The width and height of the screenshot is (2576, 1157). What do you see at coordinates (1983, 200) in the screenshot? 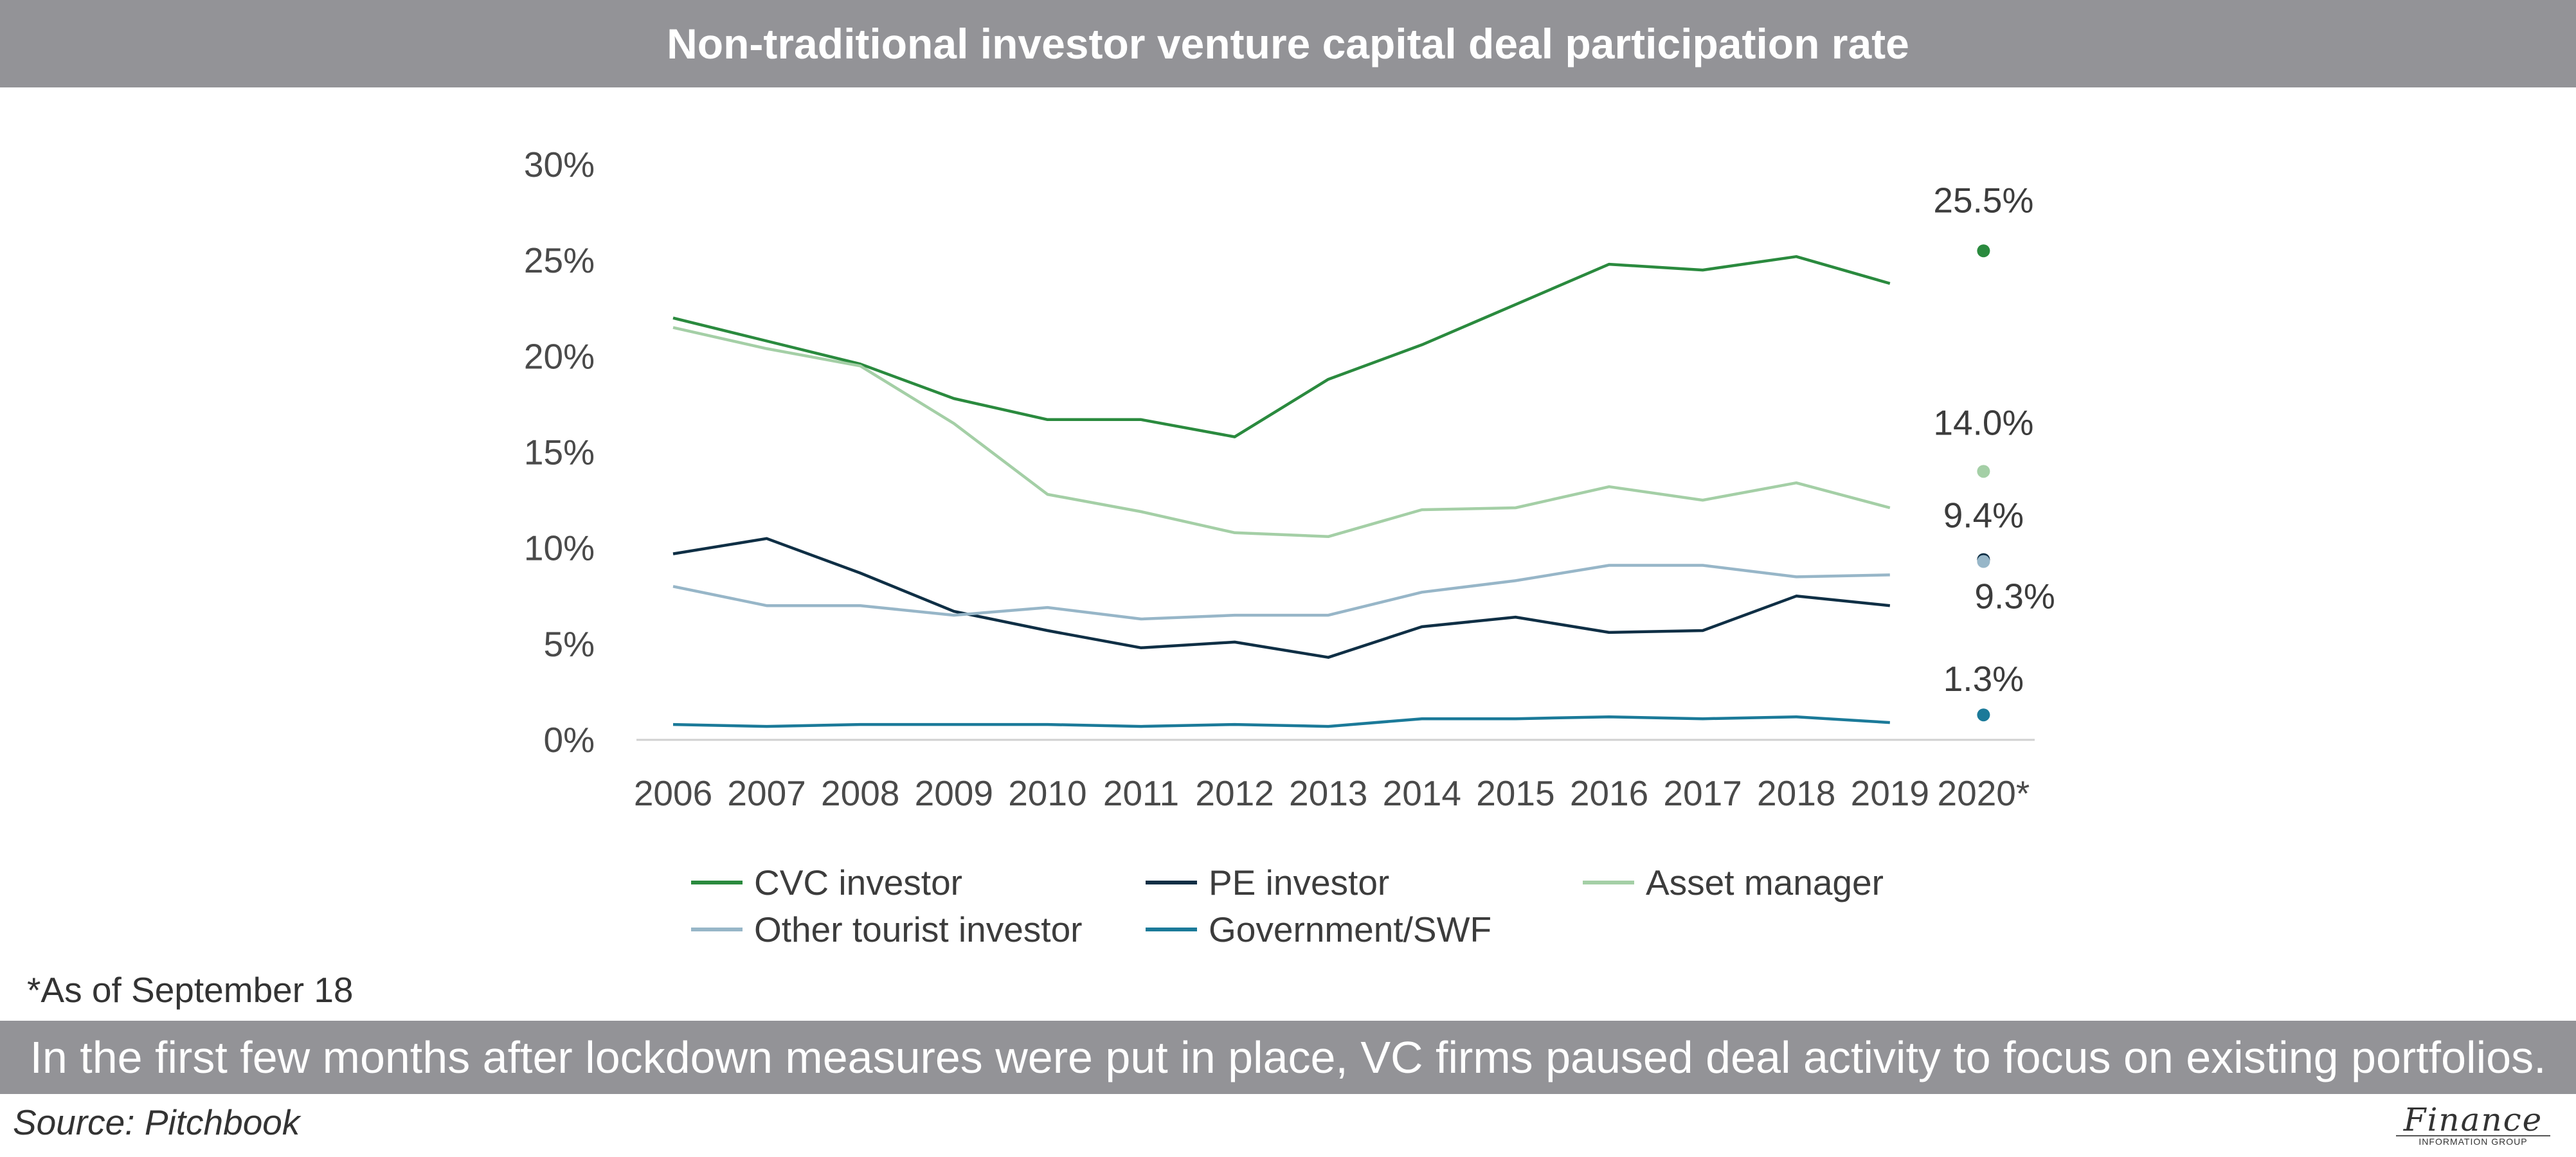
I see `data-label-0: 25.5%` at bounding box center [1983, 200].